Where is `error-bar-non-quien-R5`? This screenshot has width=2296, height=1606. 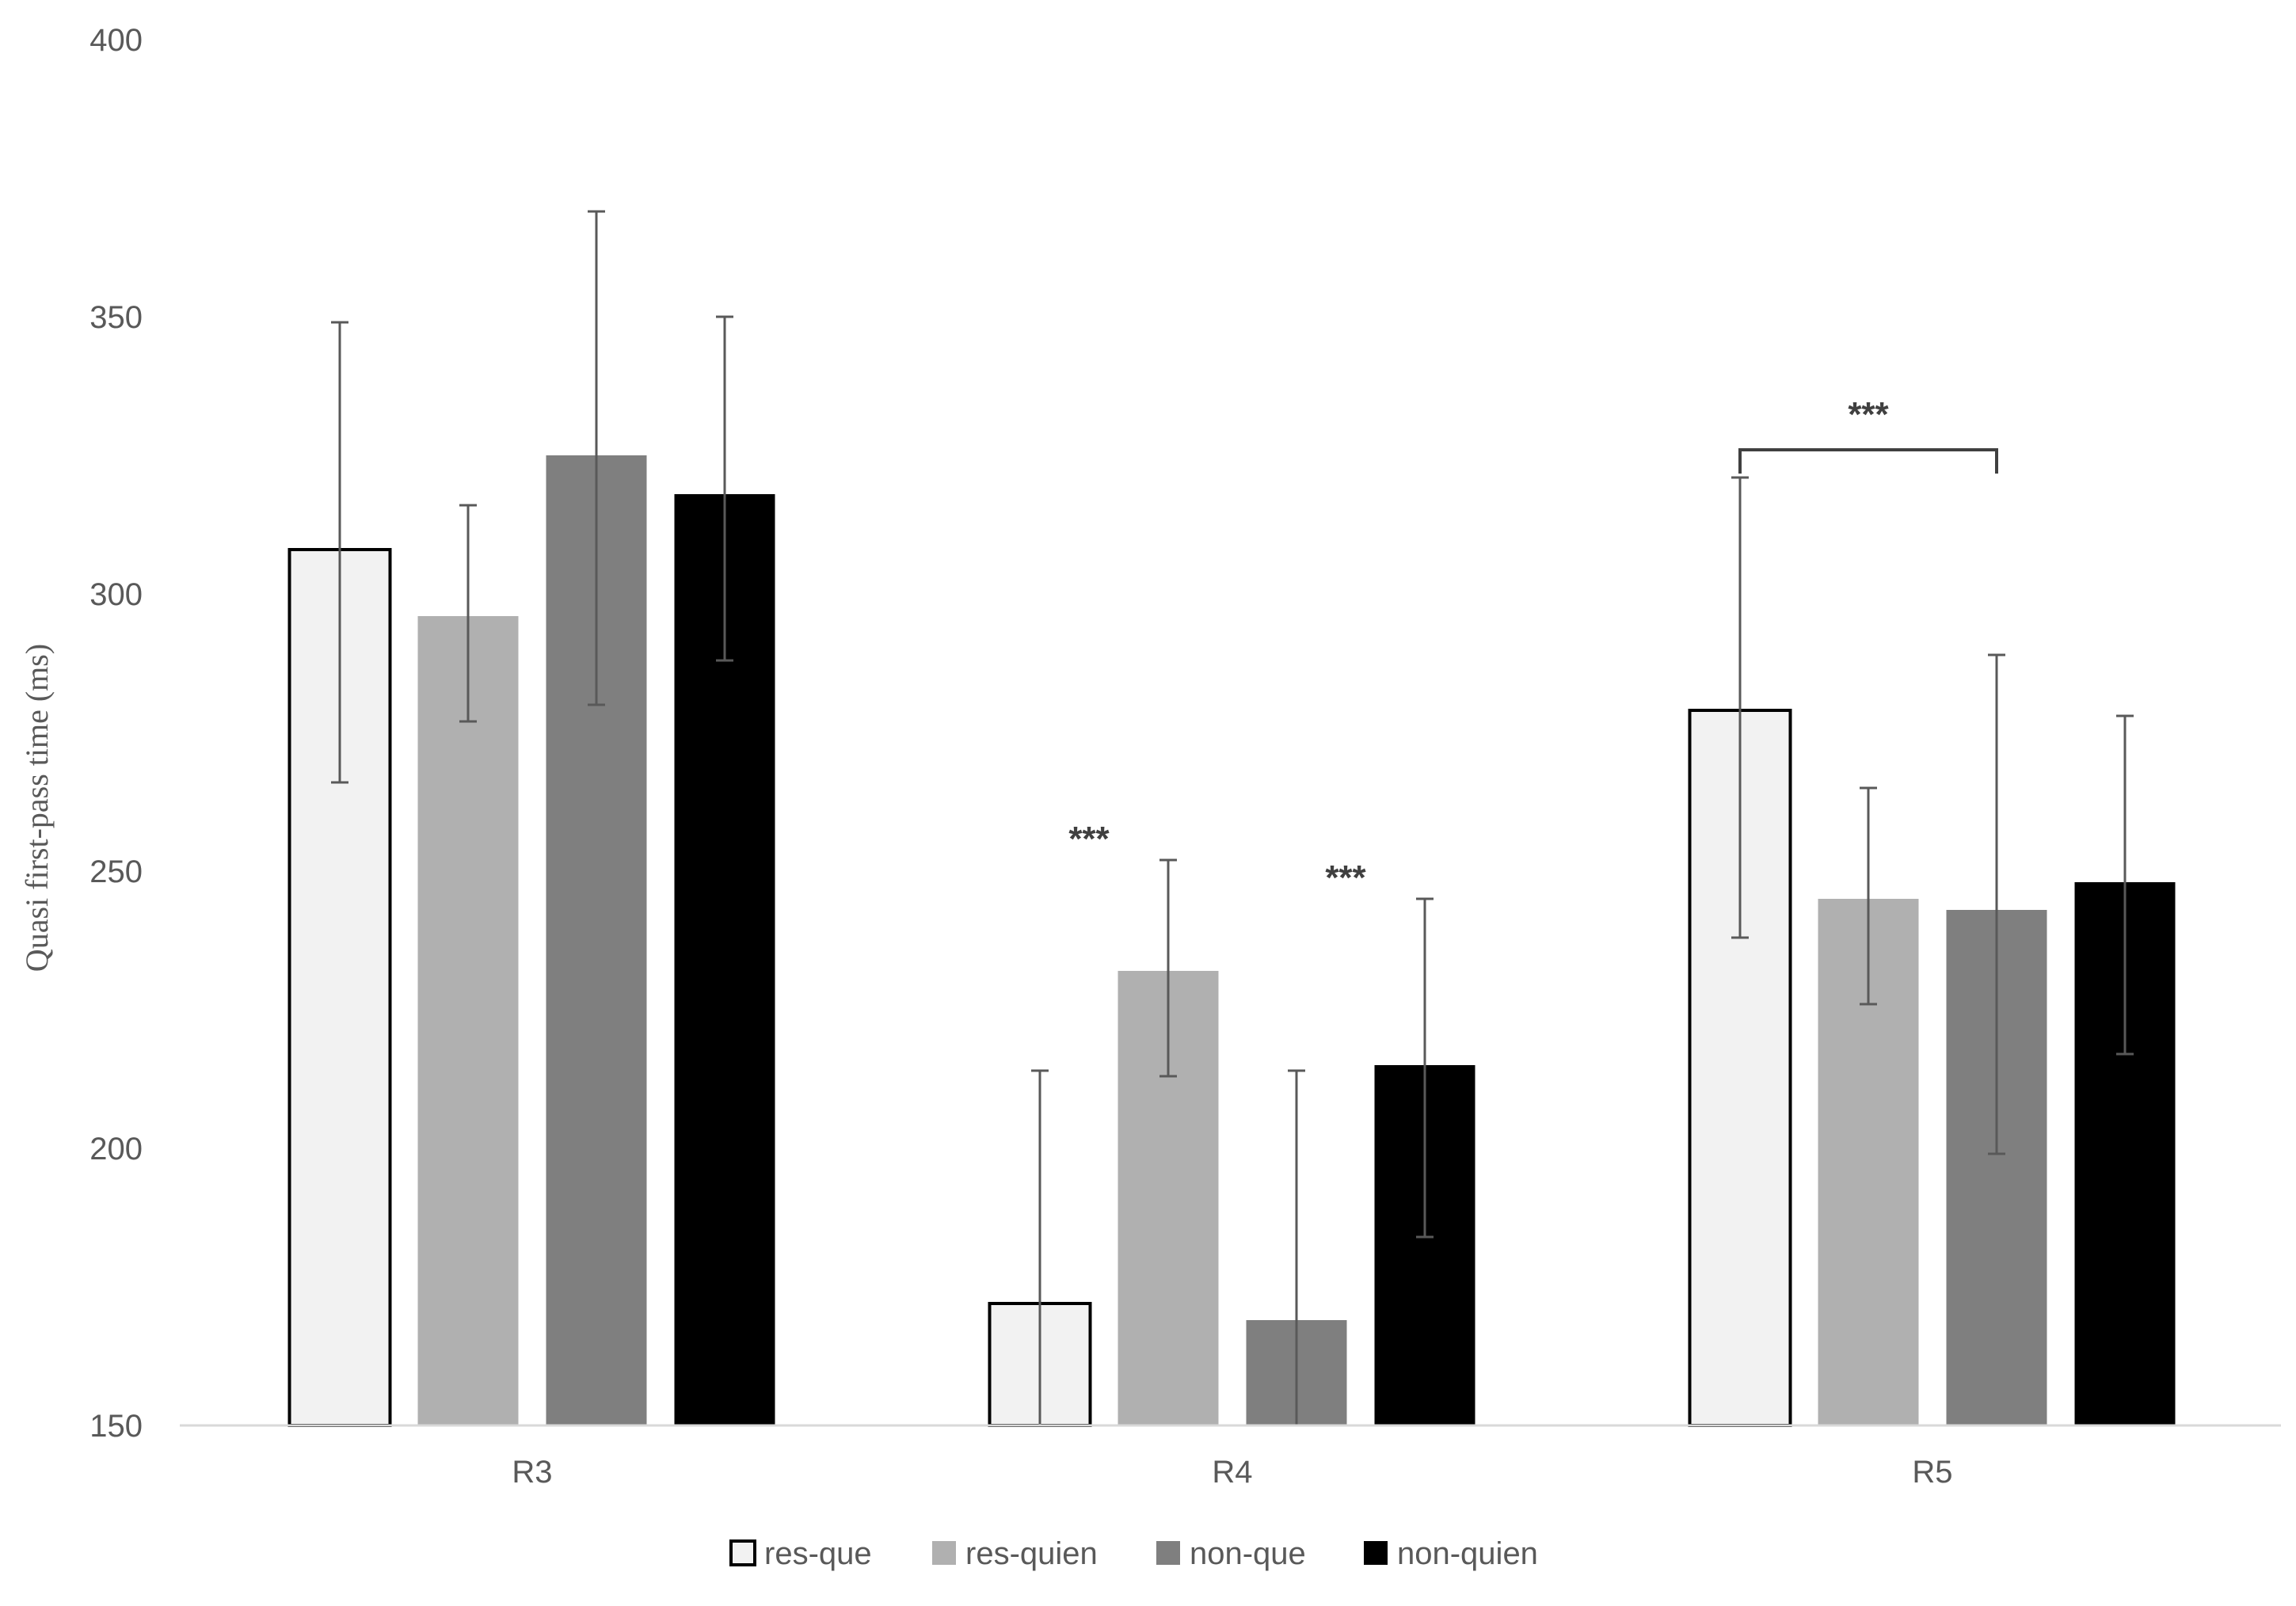
error-bar-non-quien-R5 is located at coordinates (2125, 885).